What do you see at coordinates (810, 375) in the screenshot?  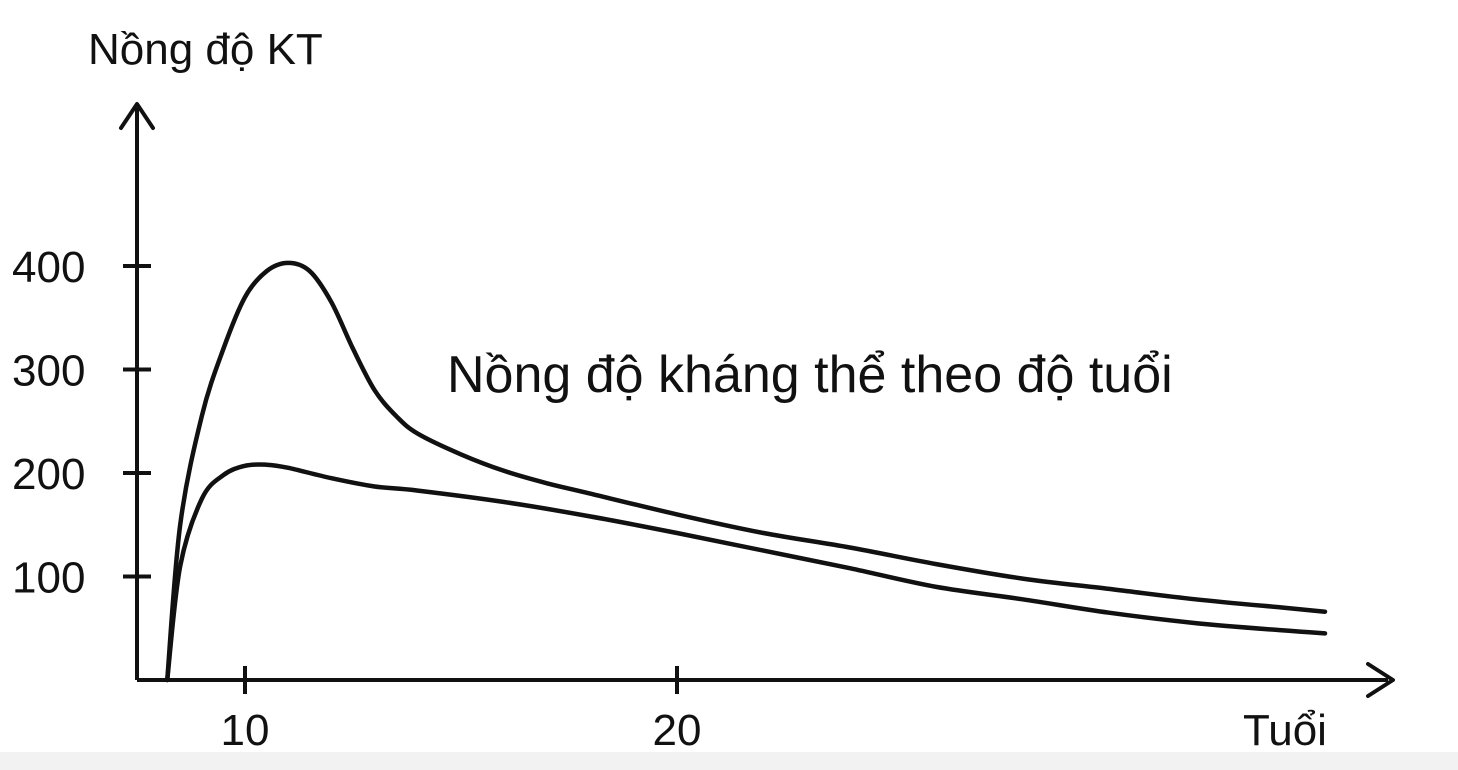 I see `chart-title: Nồng độ kháng thể theo độ tuổi` at bounding box center [810, 375].